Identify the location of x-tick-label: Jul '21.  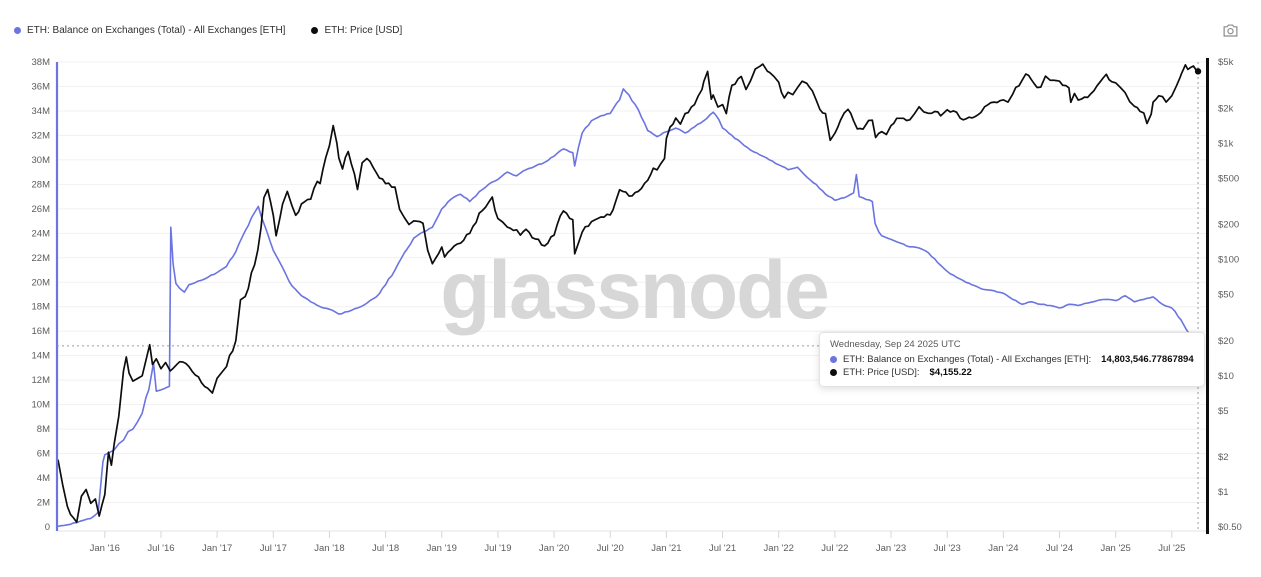
(722, 548).